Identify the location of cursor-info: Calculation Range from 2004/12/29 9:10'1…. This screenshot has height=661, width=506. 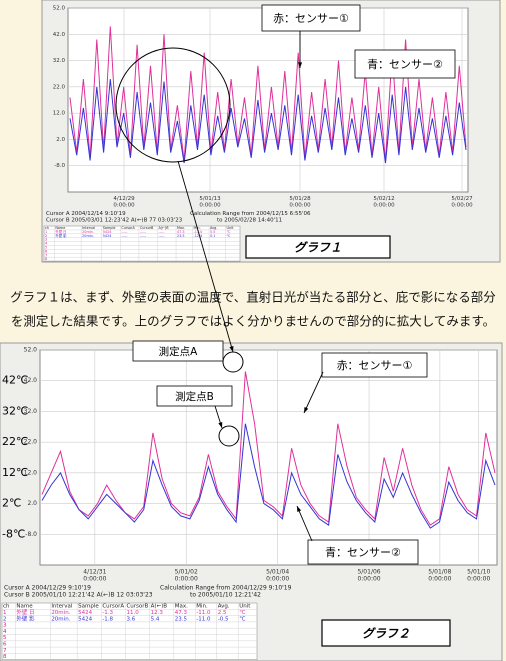
(226, 588).